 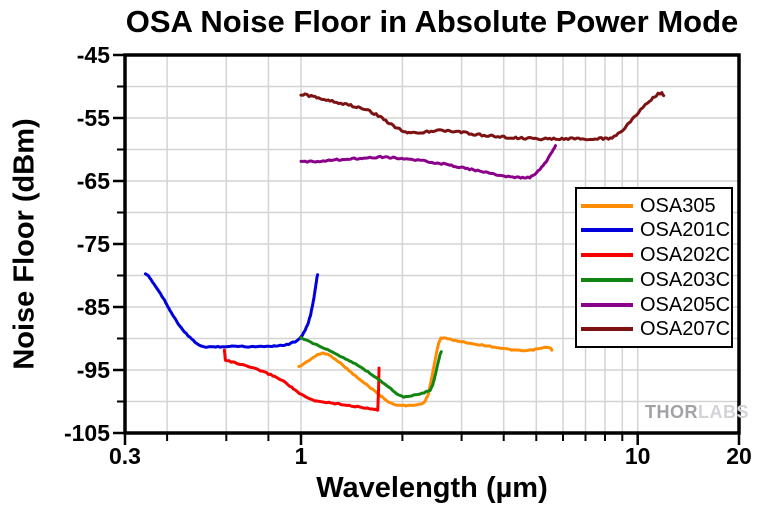 I want to click on curve-osa201c, so click(x=231, y=310).